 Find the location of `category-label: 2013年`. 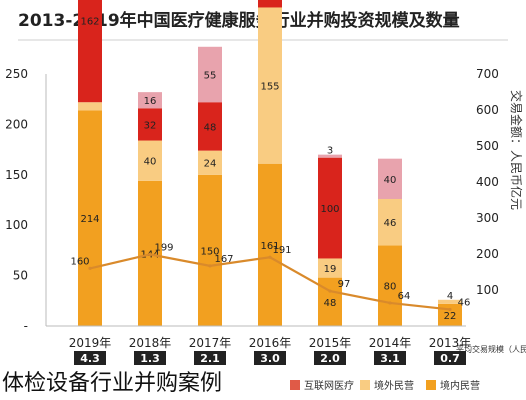

category-label: 2013年 is located at coordinates (450, 343).